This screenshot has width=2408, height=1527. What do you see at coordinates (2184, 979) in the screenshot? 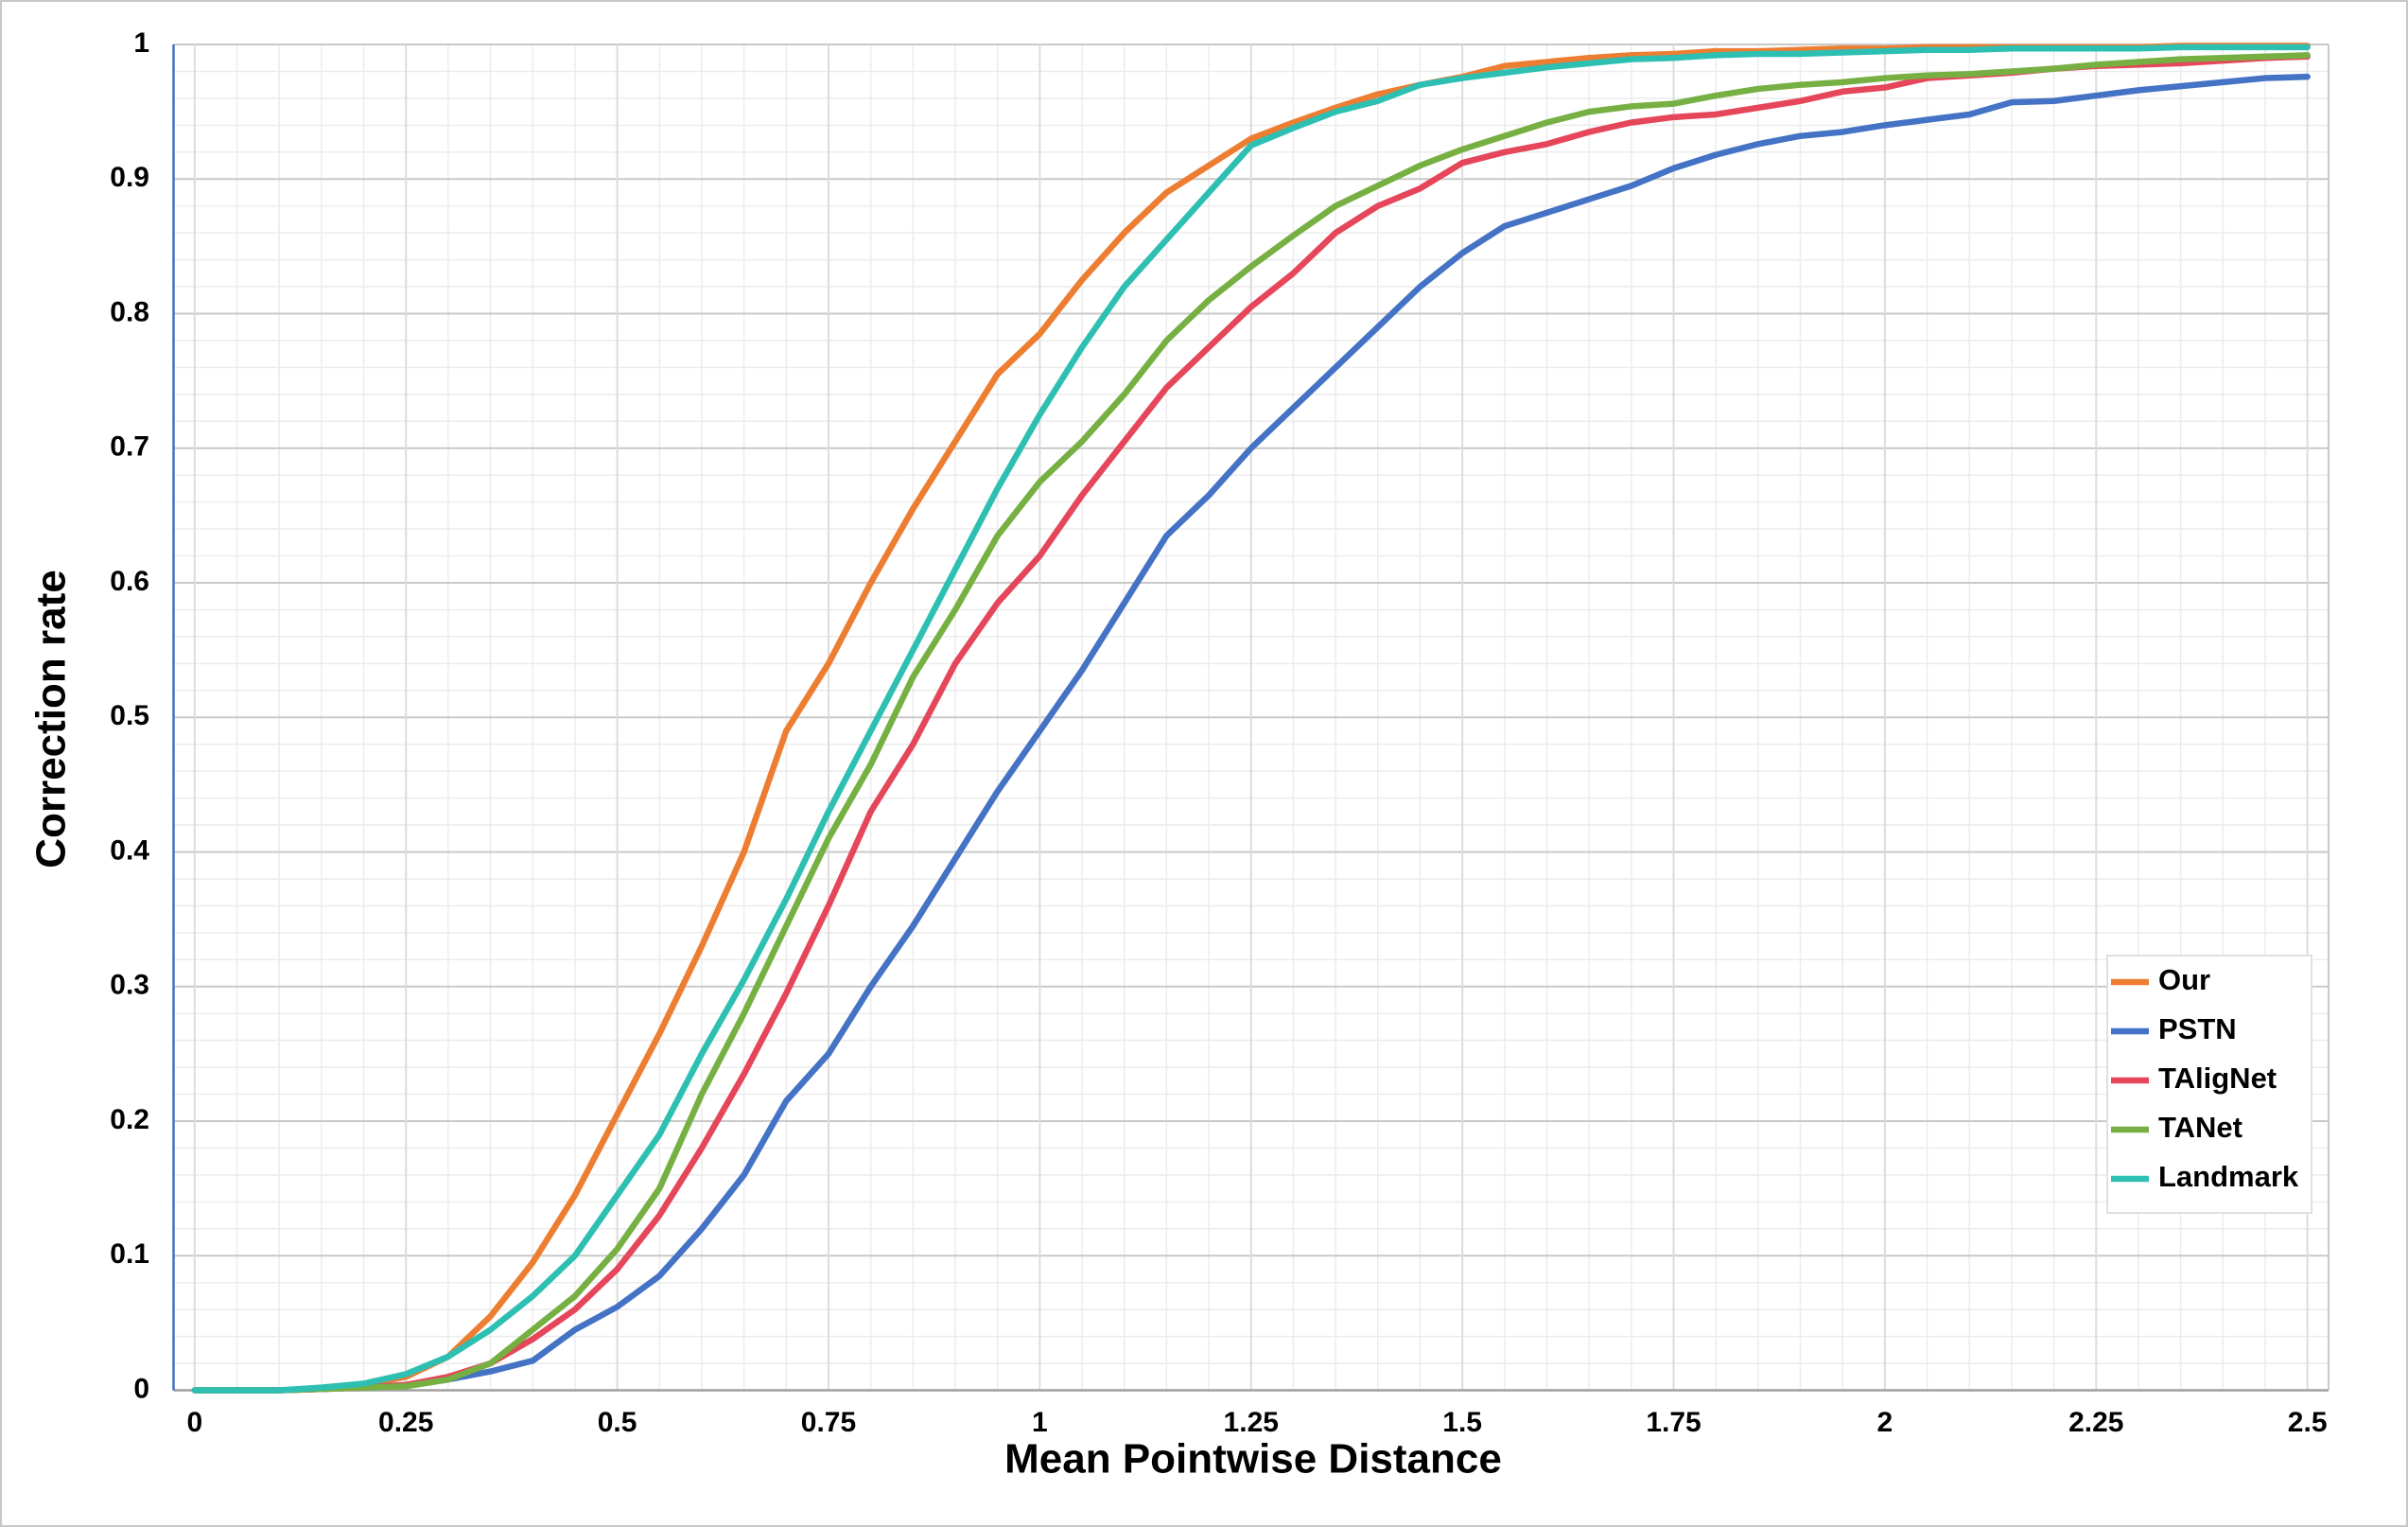
I see `legend-label: Our` at bounding box center [2184, 979].